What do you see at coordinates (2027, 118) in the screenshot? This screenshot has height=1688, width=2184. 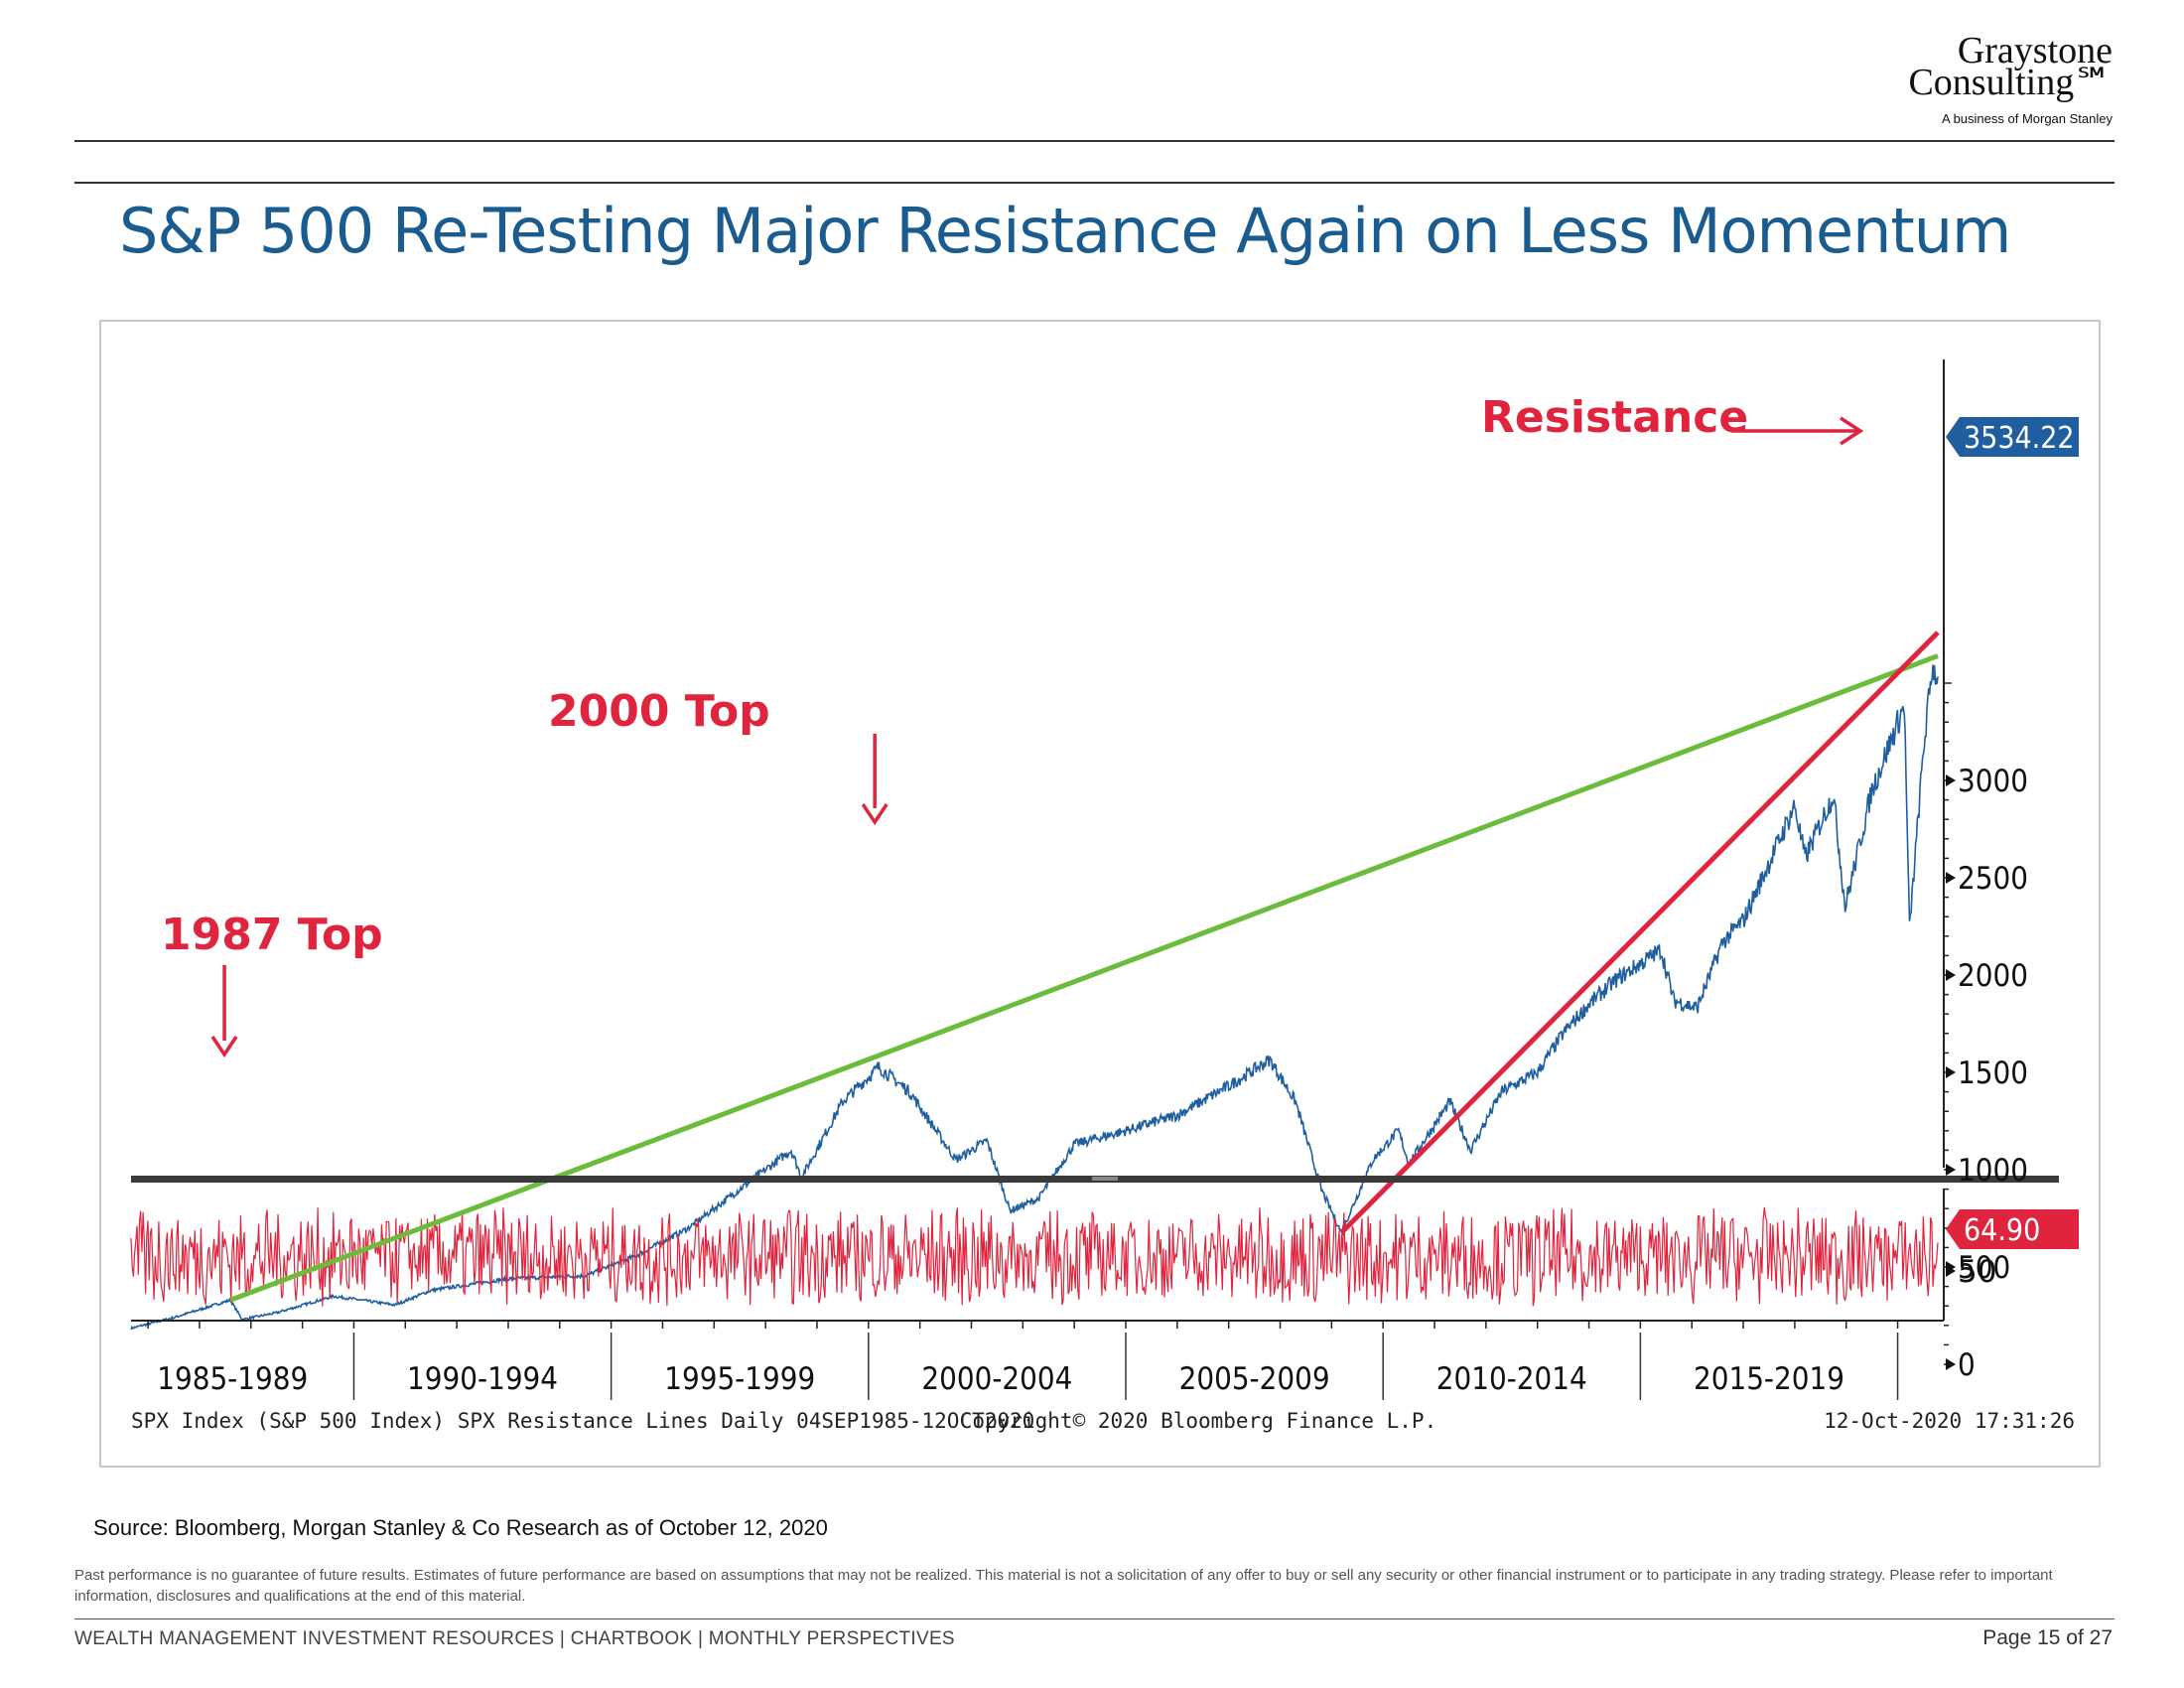 I see `logo-subtitle: A business of Morgan Stanley` at bounding box center [2027, 118].